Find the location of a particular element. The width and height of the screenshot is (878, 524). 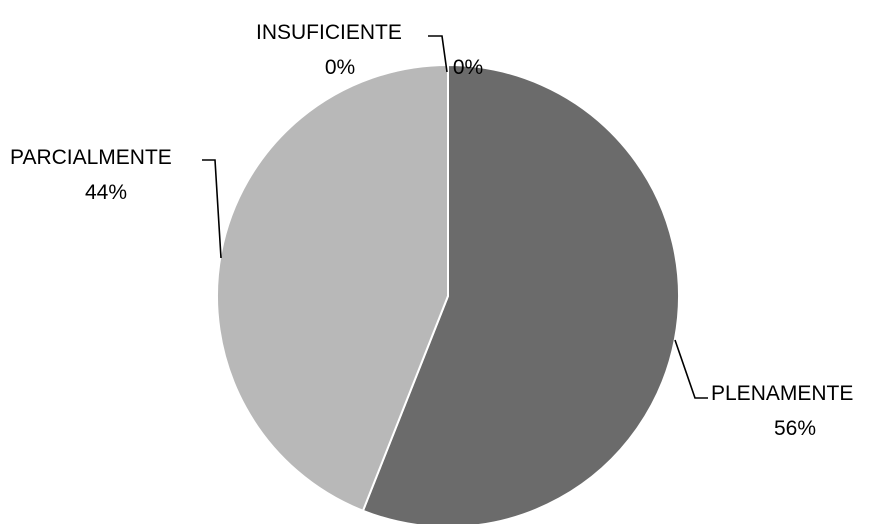

leader-line-insuficiente is located at coordinates (438, 54).